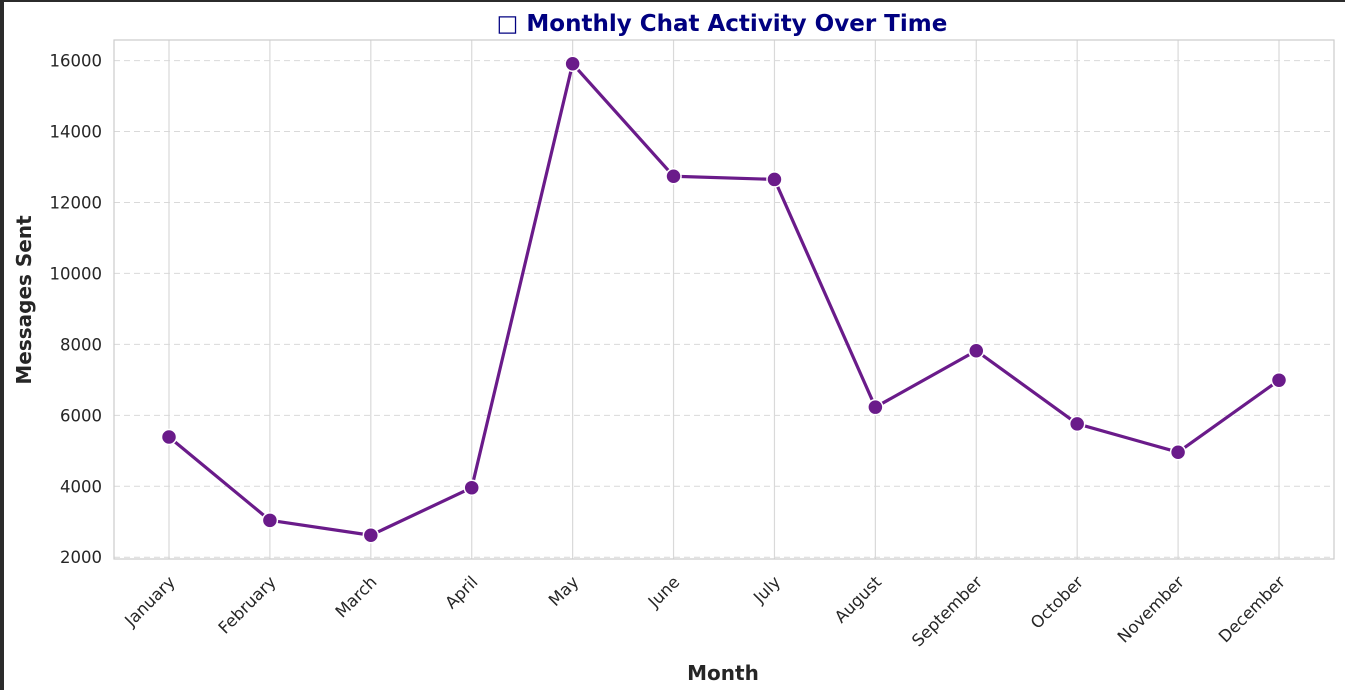 The image size is (1345, 690). I want to click on y-tick-label: 14000, so click(76, 132).